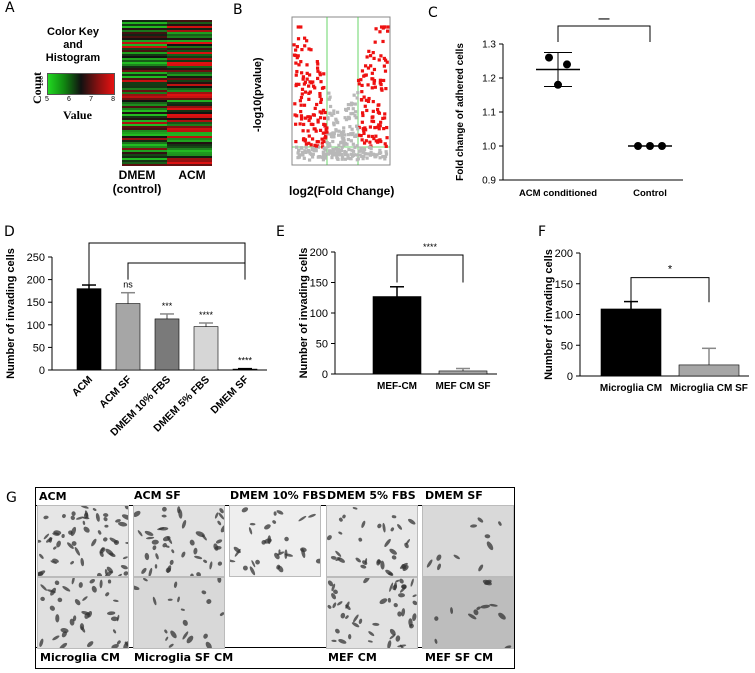 The width and height of the screenshot is (755, 673). I want to click on volcano-xlabel: log2(Fold Change), so click(342, 191).